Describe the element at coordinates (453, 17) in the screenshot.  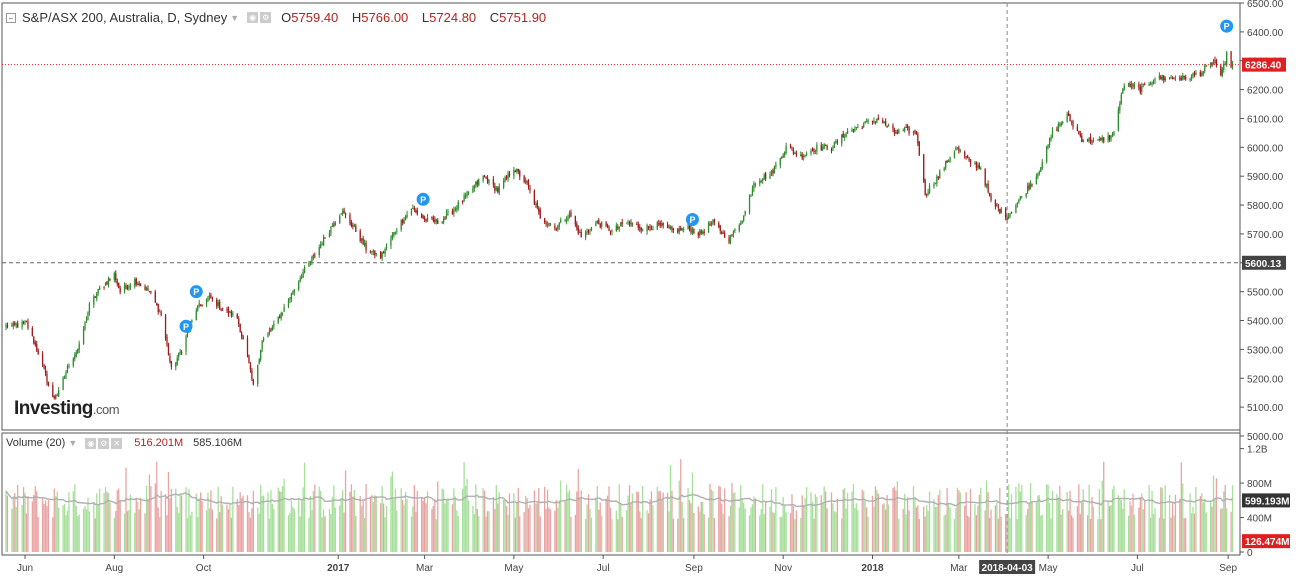
I see `low-value: 5724.80` at that location.